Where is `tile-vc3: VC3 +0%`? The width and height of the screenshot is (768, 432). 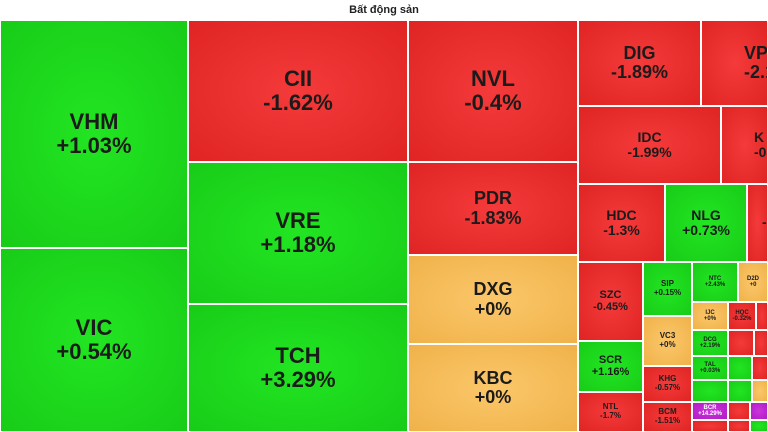 tile-vc3: VC3 +0% is located at coordinates (667, 341).